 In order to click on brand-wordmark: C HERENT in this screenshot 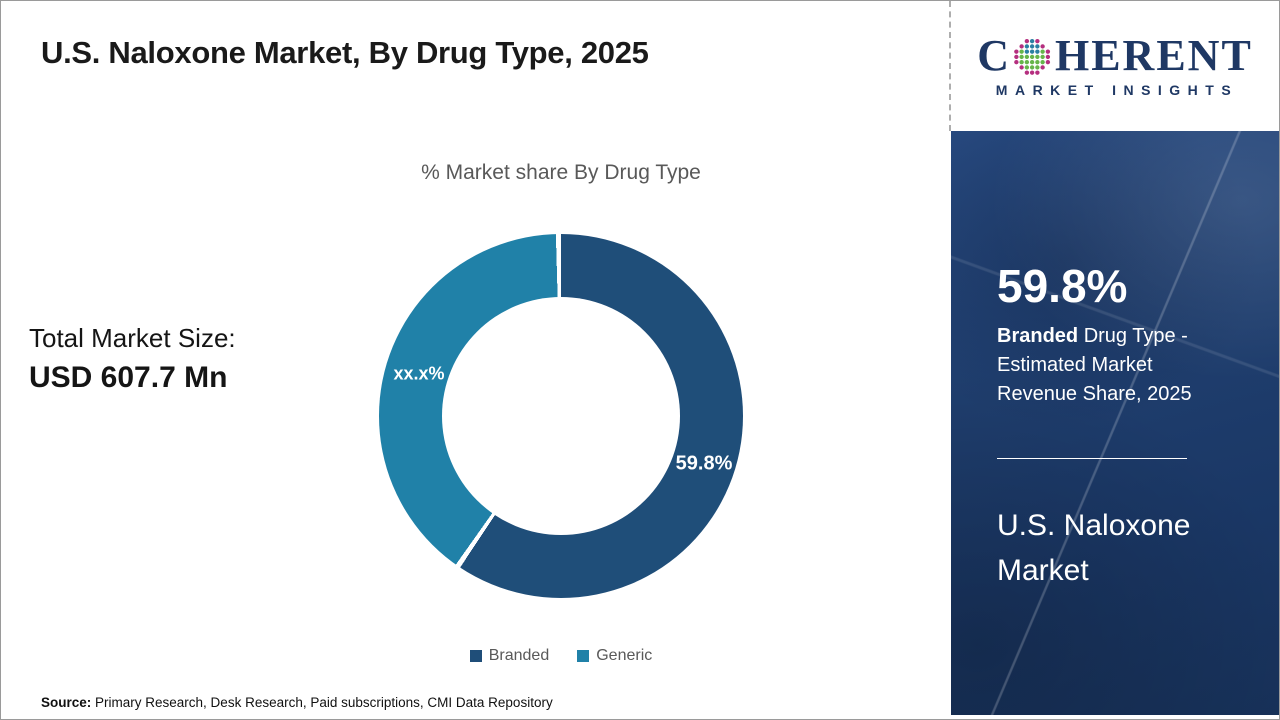, I will do `click(1115, 56)`.